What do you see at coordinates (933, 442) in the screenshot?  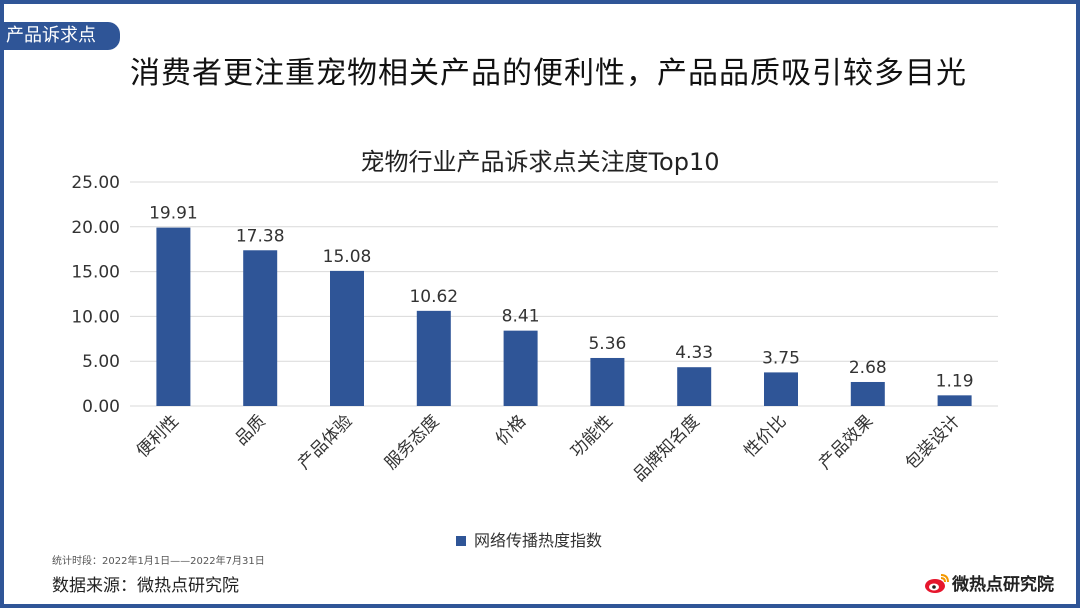 I see `x-category-label: 包装设计` at bounding box center [933, 442].